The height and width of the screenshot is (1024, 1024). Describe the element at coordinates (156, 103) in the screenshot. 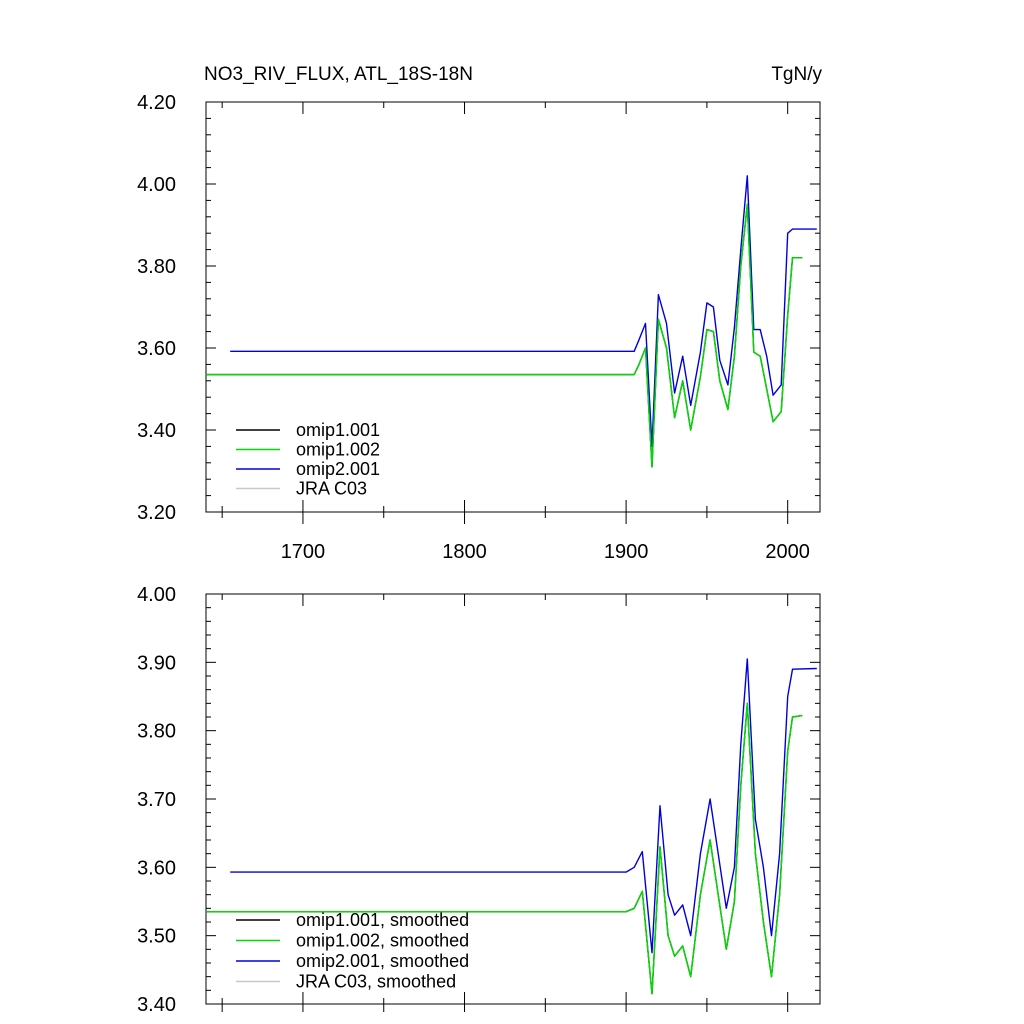

I see `y-tick-label: 4.20` at that location.